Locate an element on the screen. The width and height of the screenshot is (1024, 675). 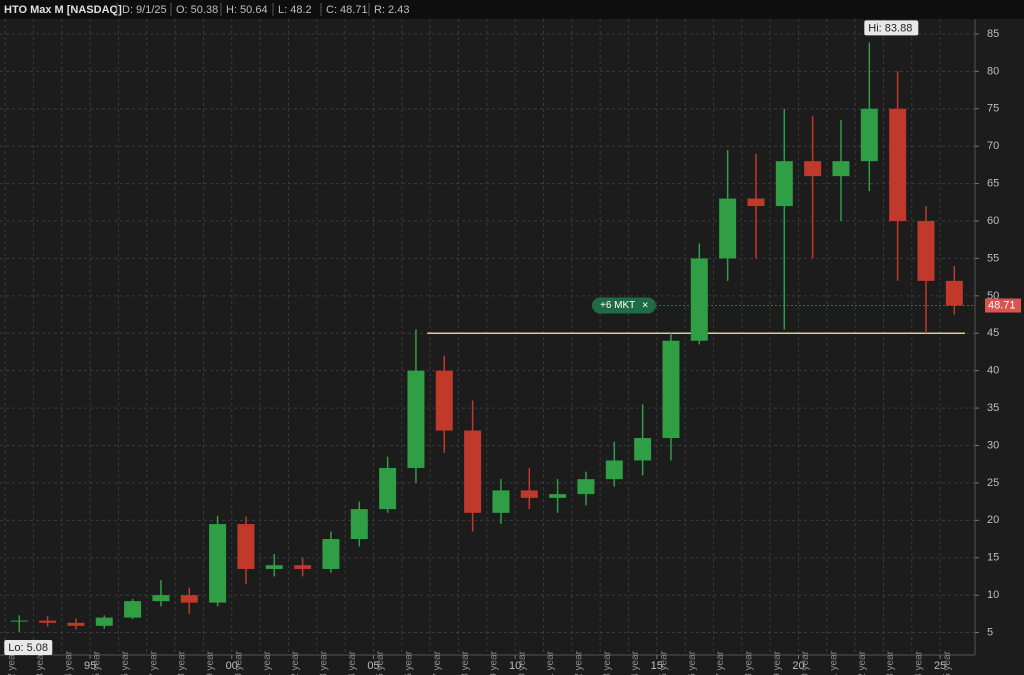
y-tick-label: 20 is located at coordinates (993, 520).